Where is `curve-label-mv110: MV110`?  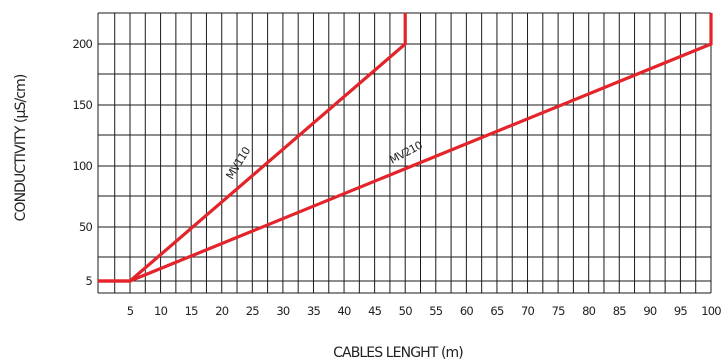 curve-label-mv110: MV110 is located at coordinates (239, 162).